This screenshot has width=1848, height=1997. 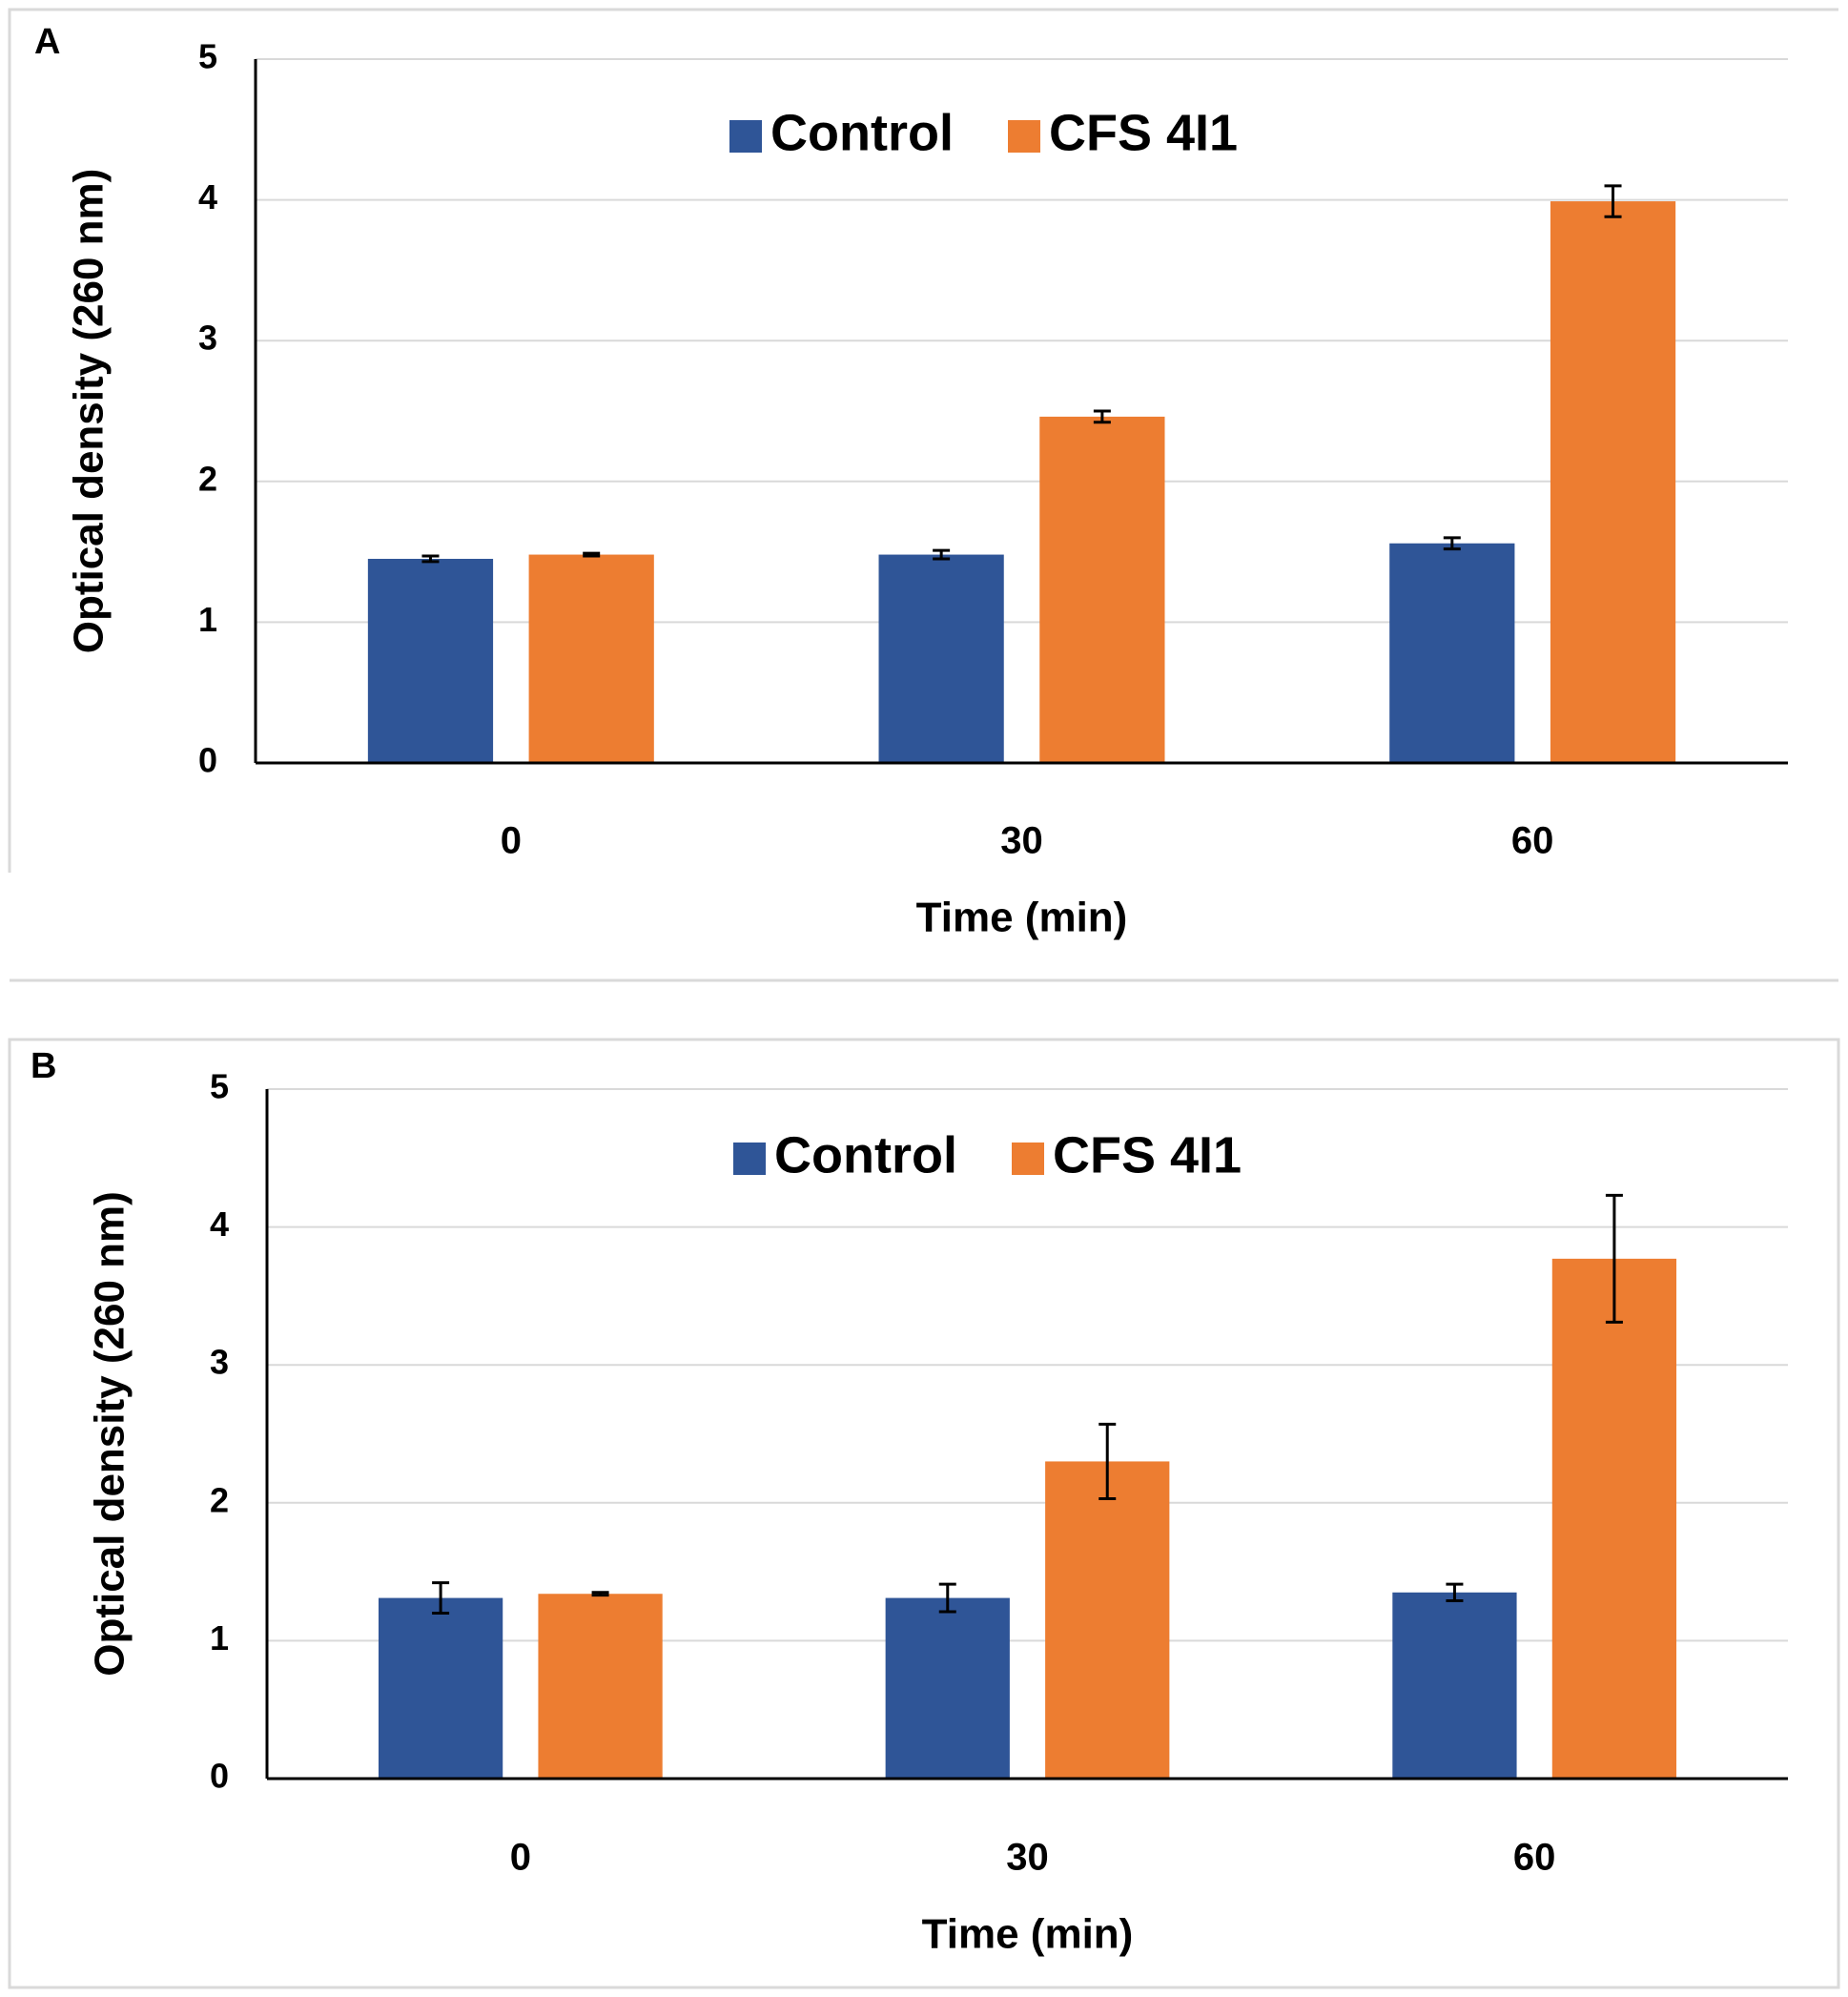 I want to click on panel-b-y-tick-label: 3, so click(x=219, y=1362).